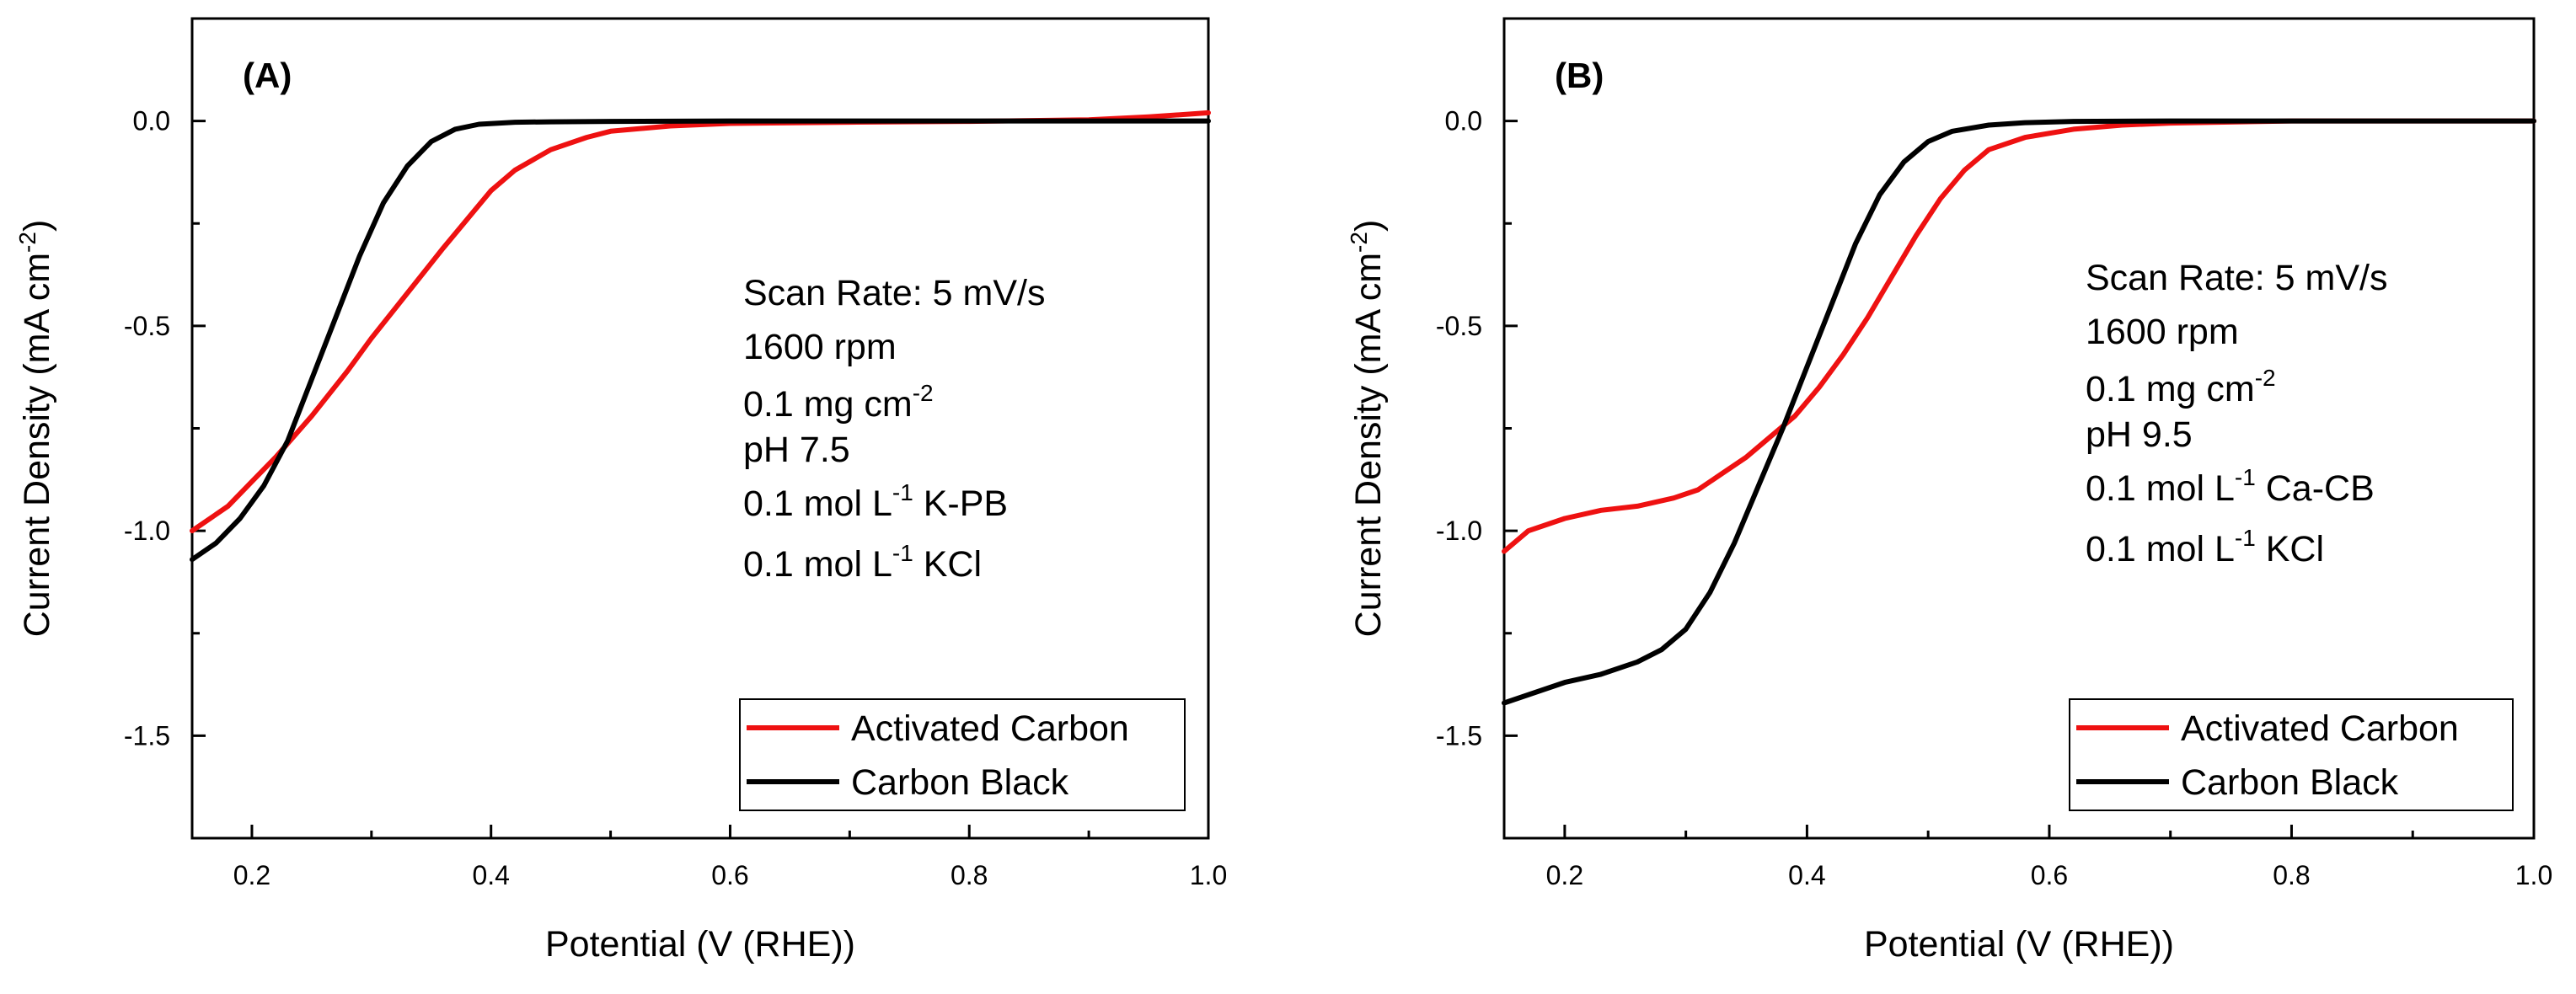  Describe the element at coordinates (267, 76) in the screenshot. I see `panel-label: (A)` at that location.